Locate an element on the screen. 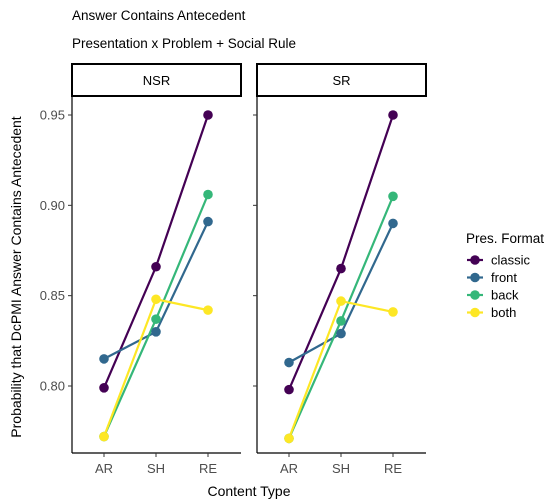 The height and width of the screenshot is (502, 555). legend-item-both: both is located at coordinates (491, 312).